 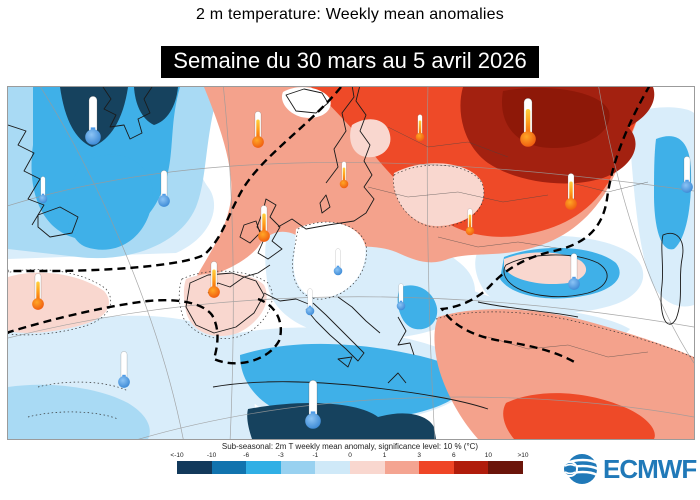 I want to click on legend-tick-label: 3, so click(x=419, y=455).